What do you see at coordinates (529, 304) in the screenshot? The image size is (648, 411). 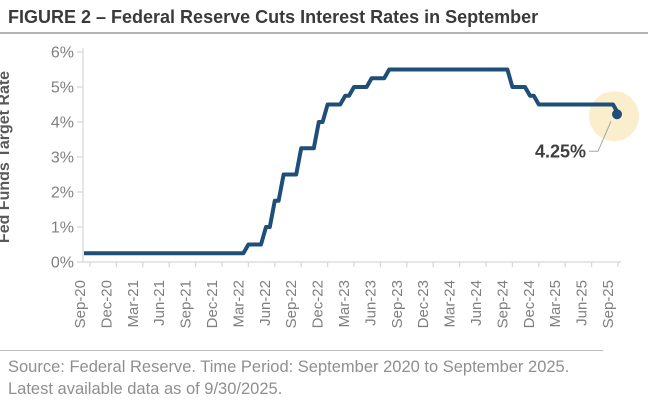 I see `x-tick-label: Dec-24` at bounding box center [529, 304].